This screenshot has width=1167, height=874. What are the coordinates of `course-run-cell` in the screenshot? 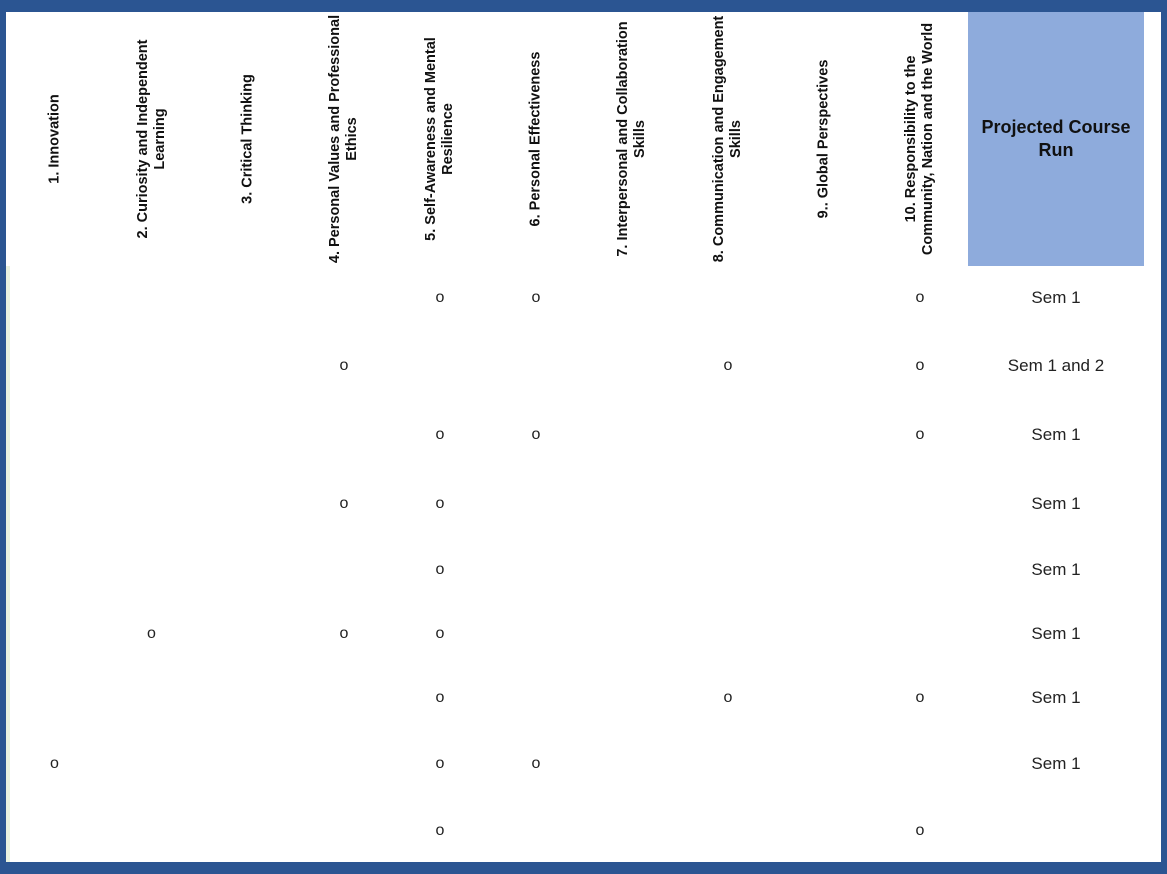 It's located at (1056, 830).